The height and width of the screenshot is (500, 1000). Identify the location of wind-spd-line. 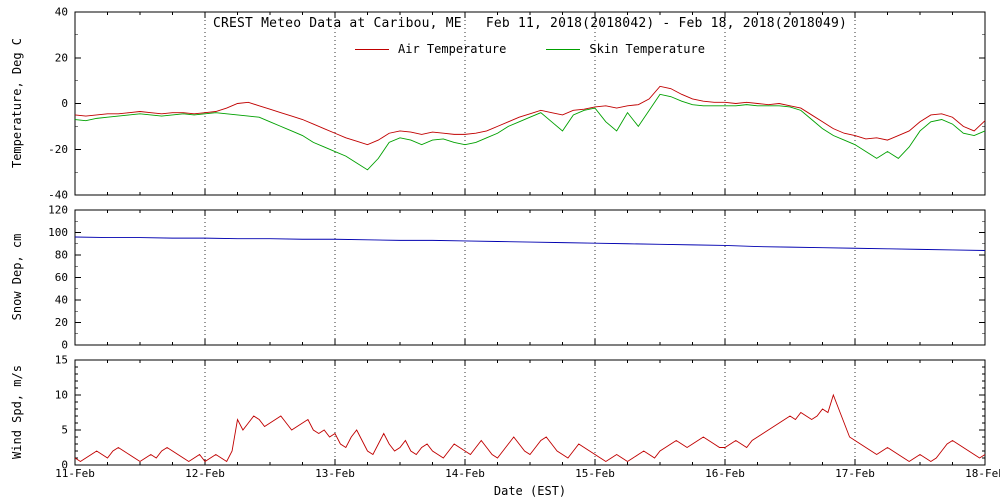
(530, 428).